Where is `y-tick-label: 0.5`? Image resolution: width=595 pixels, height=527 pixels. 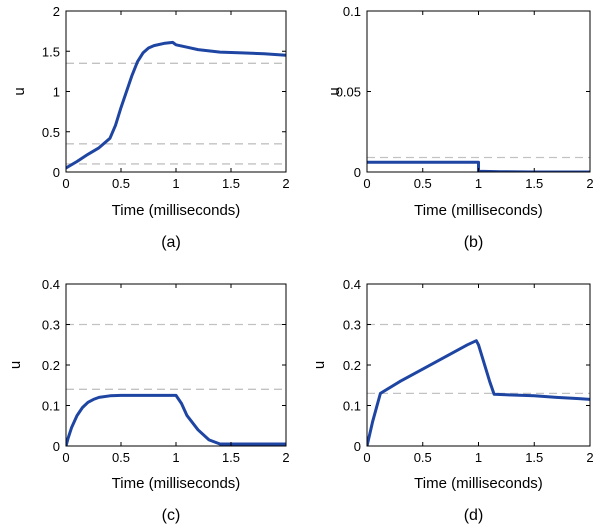 y-tick-label: 0.5 is located at coordinates (51, 132).